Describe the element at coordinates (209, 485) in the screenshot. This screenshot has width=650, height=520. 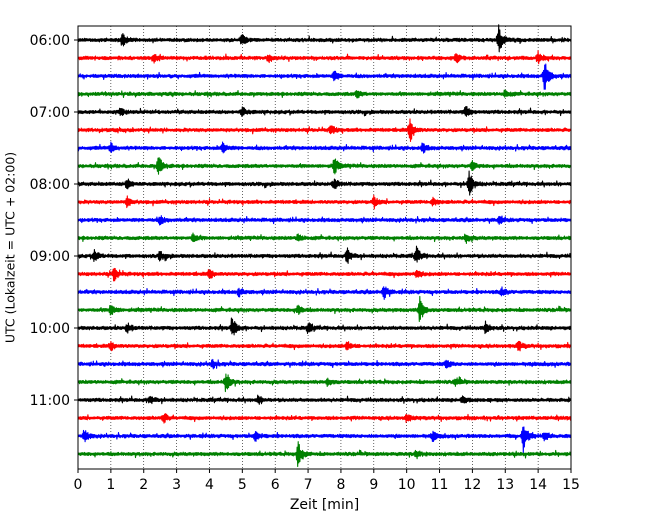
I see `x-tick-label: 4` at that location.